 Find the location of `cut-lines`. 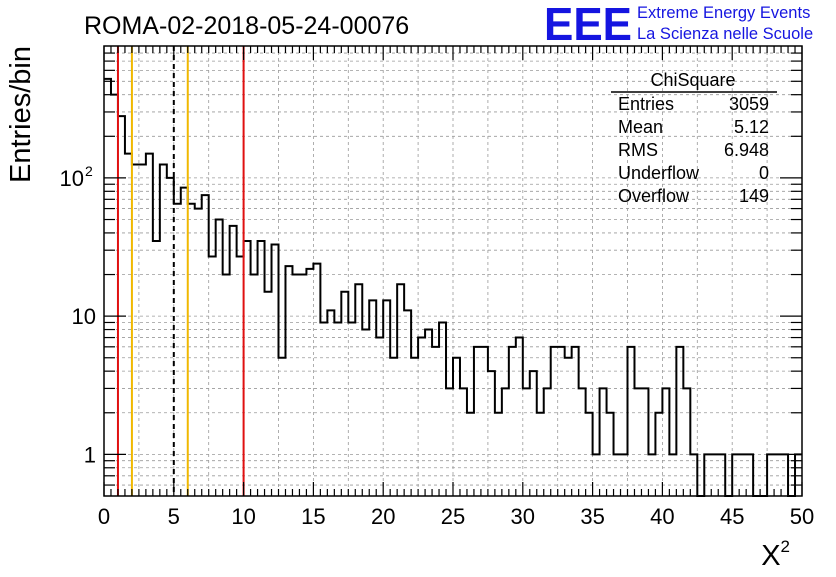

cut-lines is located at coordinates (180, 271).